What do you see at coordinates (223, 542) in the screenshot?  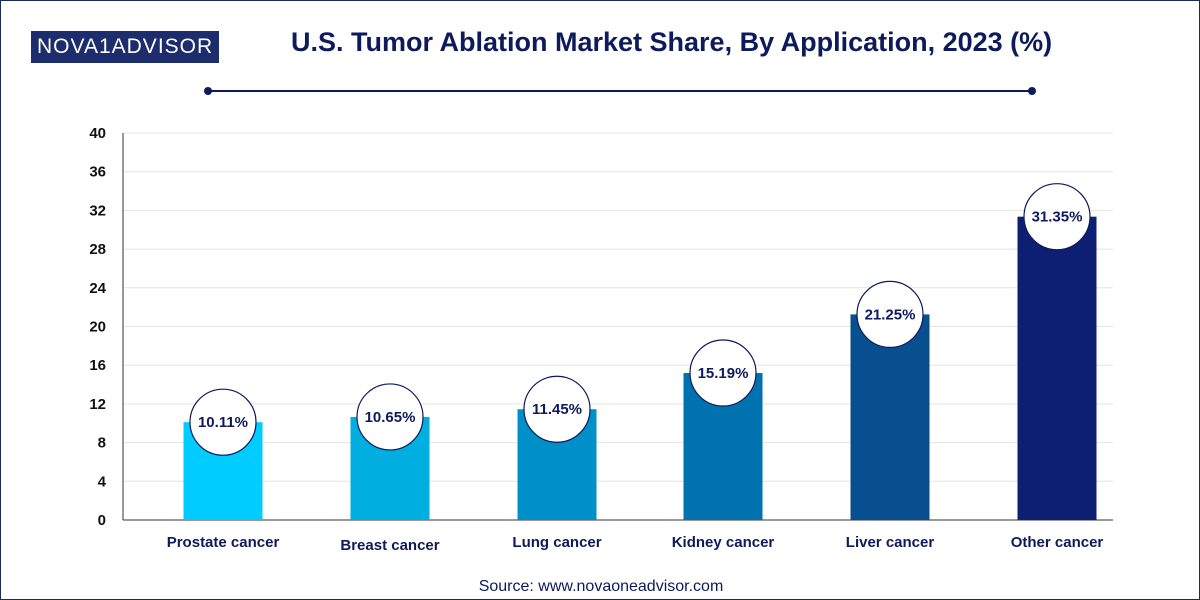 I see `category-label: Prostate cancer` at bounding box center [223, 542].